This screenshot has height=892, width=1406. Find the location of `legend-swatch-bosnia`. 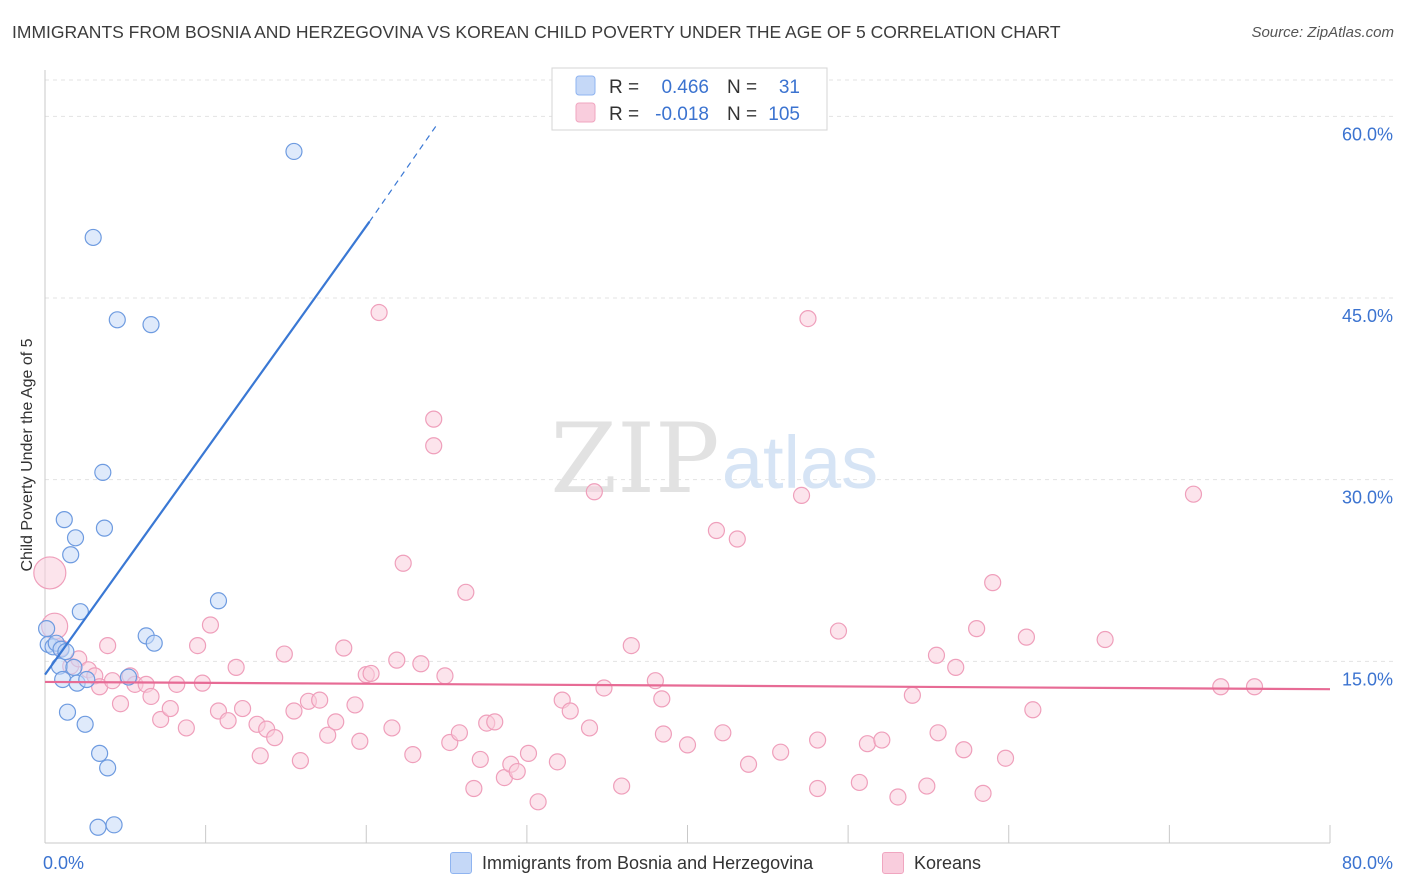

legend-swatch-bosnia is located at coordinates (461, 863).